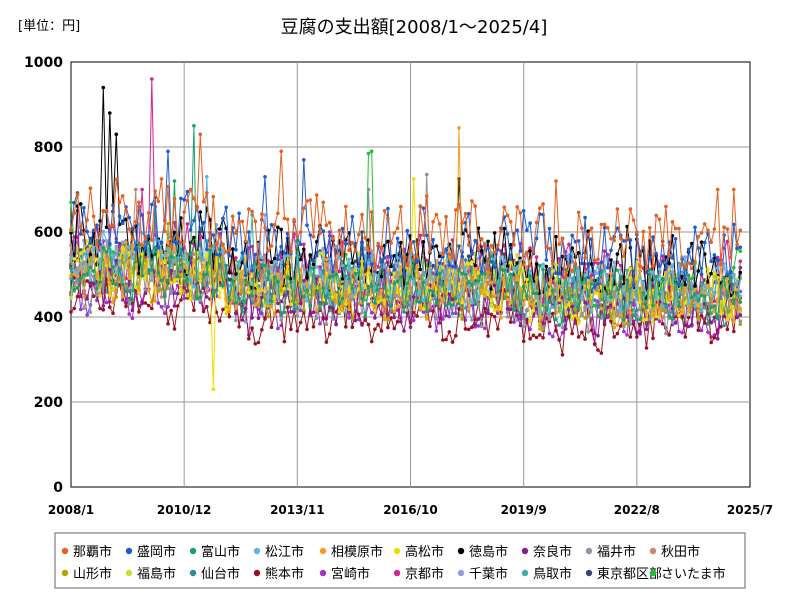  Describe the element at coordinates (482, 574) in the screenshot. I see `legend-item: 千葉市` at that location.